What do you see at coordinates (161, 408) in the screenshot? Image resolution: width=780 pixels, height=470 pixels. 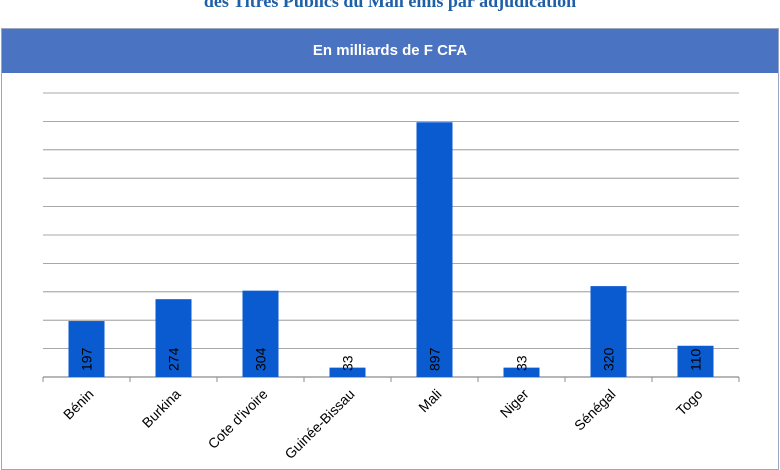 I see `category-label-1: Burkina` at bounding box center [161, 408].